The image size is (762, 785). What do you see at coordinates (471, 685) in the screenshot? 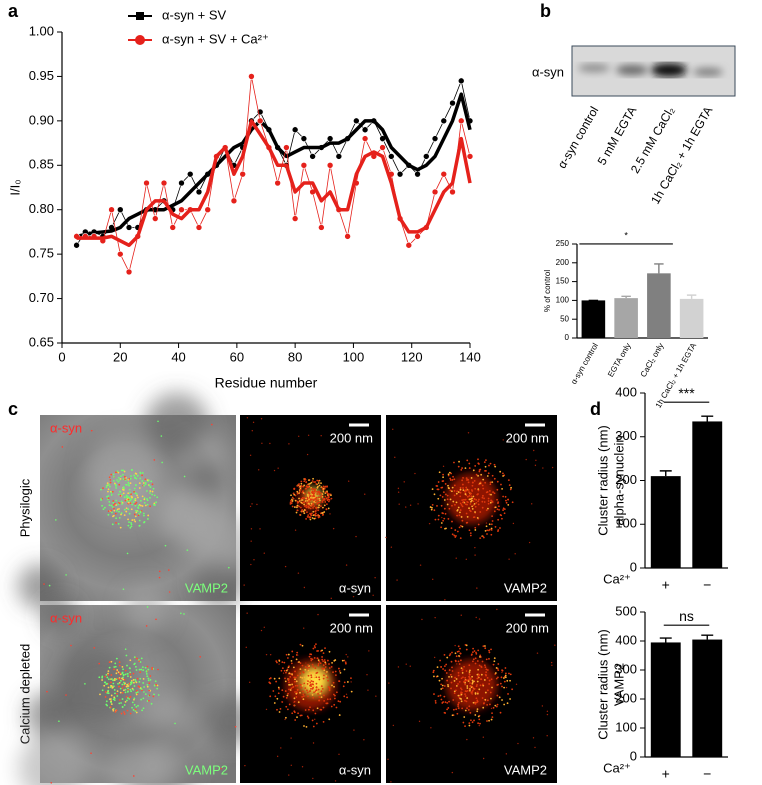
I see `image-glow` at bounding box center [471, 685].